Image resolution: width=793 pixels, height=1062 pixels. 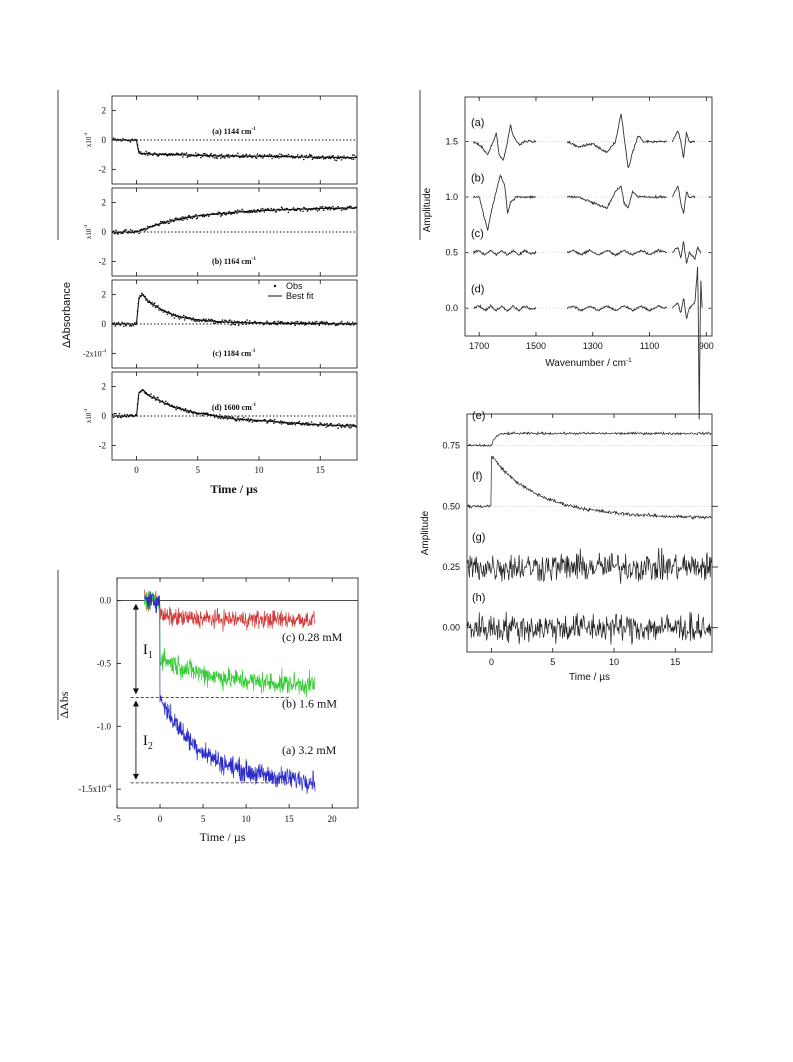 What do you see at coordinates (505, 142) in the screenshot?
I see `spectrum-line` at bounding box center [505, 142].